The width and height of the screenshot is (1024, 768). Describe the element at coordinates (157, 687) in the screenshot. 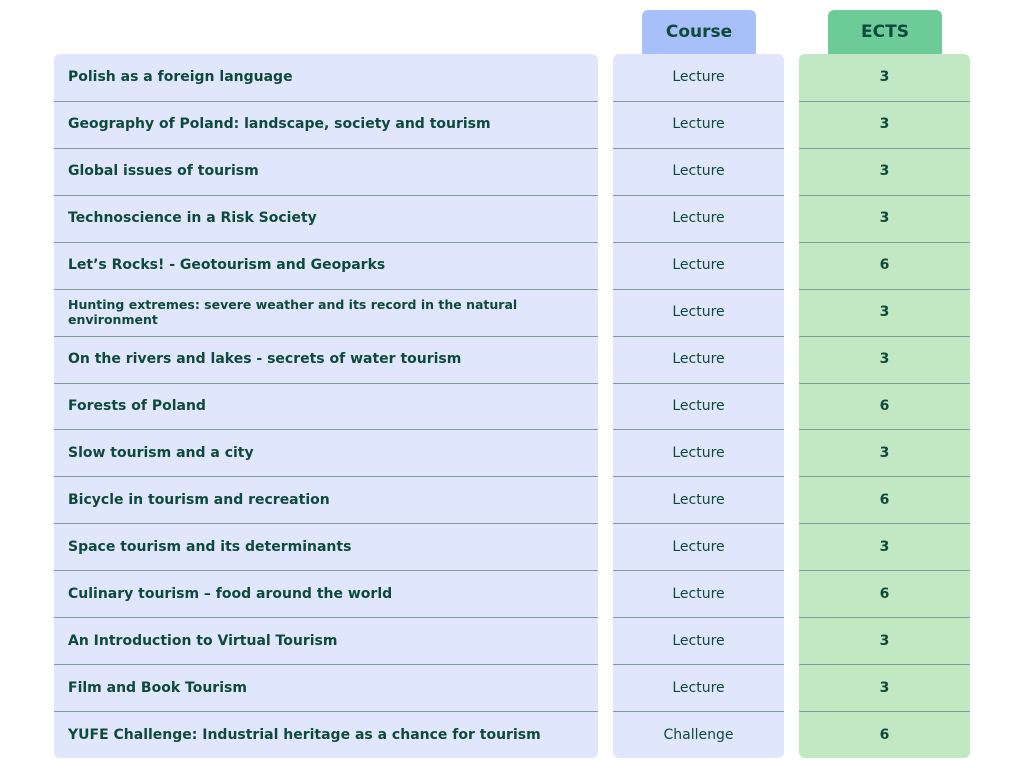

I see `course-name: Film and Book Tourism` at that location.